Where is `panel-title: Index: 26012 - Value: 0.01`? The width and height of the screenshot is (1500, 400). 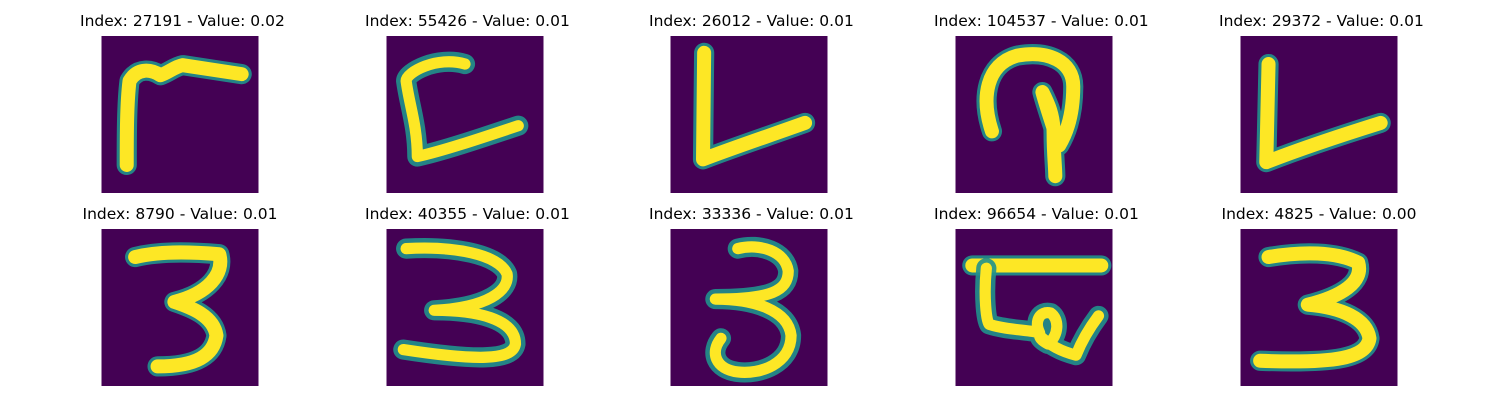
panel-title: Index: 26012 - Value: 0.01 is located at coordinates (751, 21).